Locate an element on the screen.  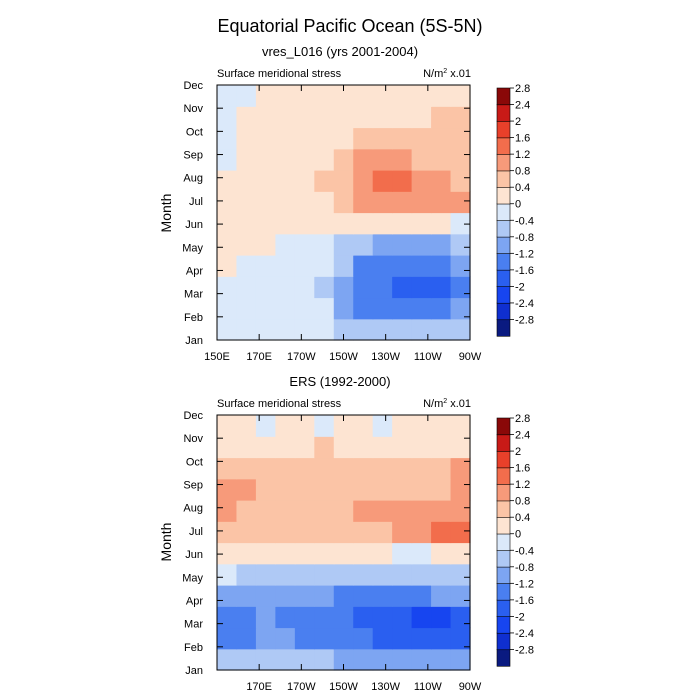
panel-top-heatmap is located at coordinates (343, 212).